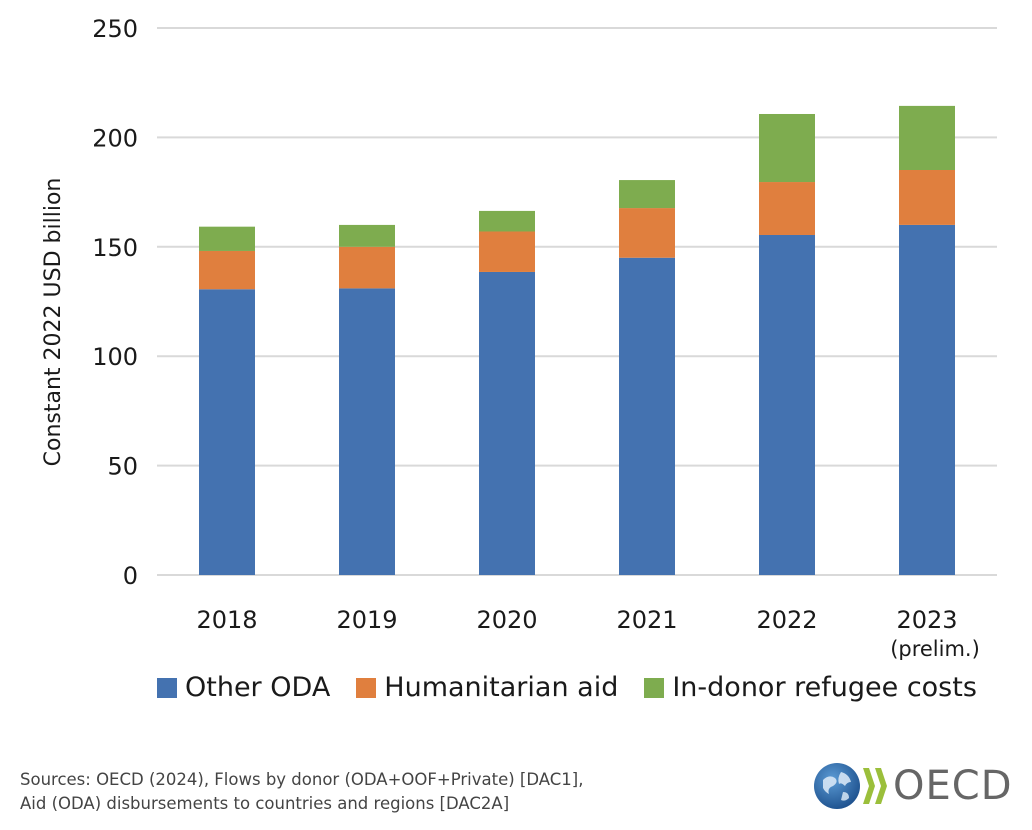 Image resolution: width=1032 pixels, height=830 pixels. Describe the element at coordinates (115, 29) in the screenshot. I see `y-tick-label: 250` at that location.